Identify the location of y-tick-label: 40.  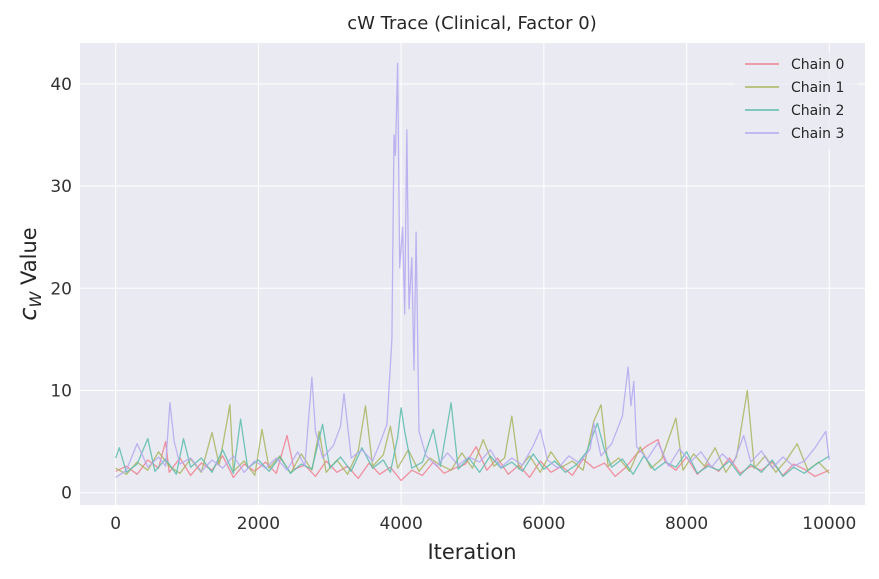
(61, 85).